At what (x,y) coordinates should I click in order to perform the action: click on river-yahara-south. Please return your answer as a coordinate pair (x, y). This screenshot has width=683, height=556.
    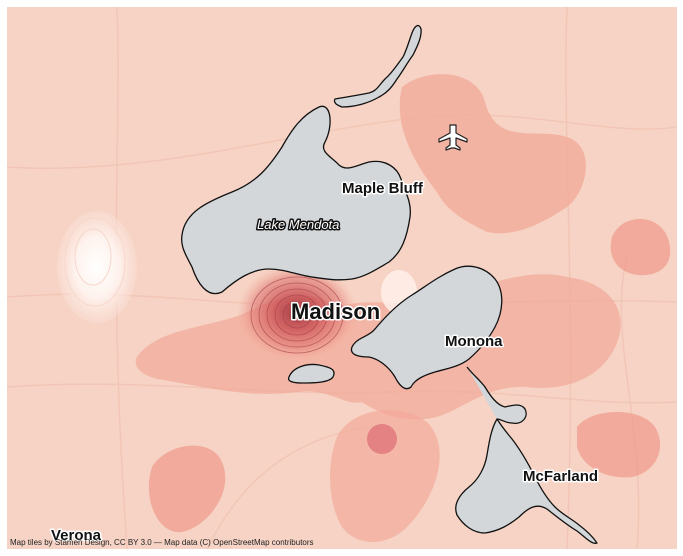
    Looking at the image, I should click on (496, 395).